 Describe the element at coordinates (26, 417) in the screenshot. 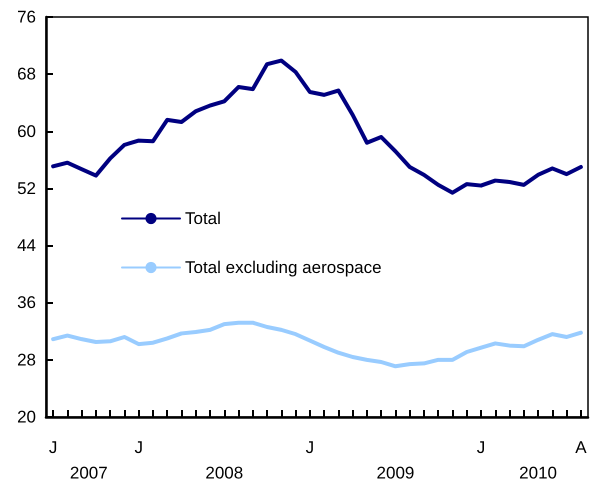

I see `y-tick-label: 20` at that location.